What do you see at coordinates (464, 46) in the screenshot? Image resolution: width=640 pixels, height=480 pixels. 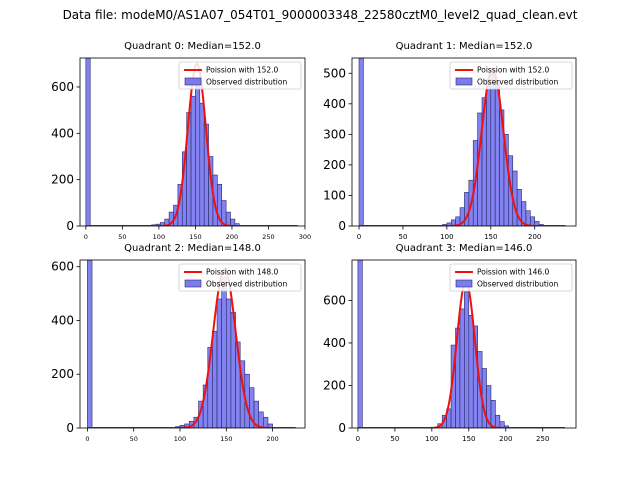 I see `subplot-title: Quadrant 1: Median=152.0` at bounding box center [464, 46].